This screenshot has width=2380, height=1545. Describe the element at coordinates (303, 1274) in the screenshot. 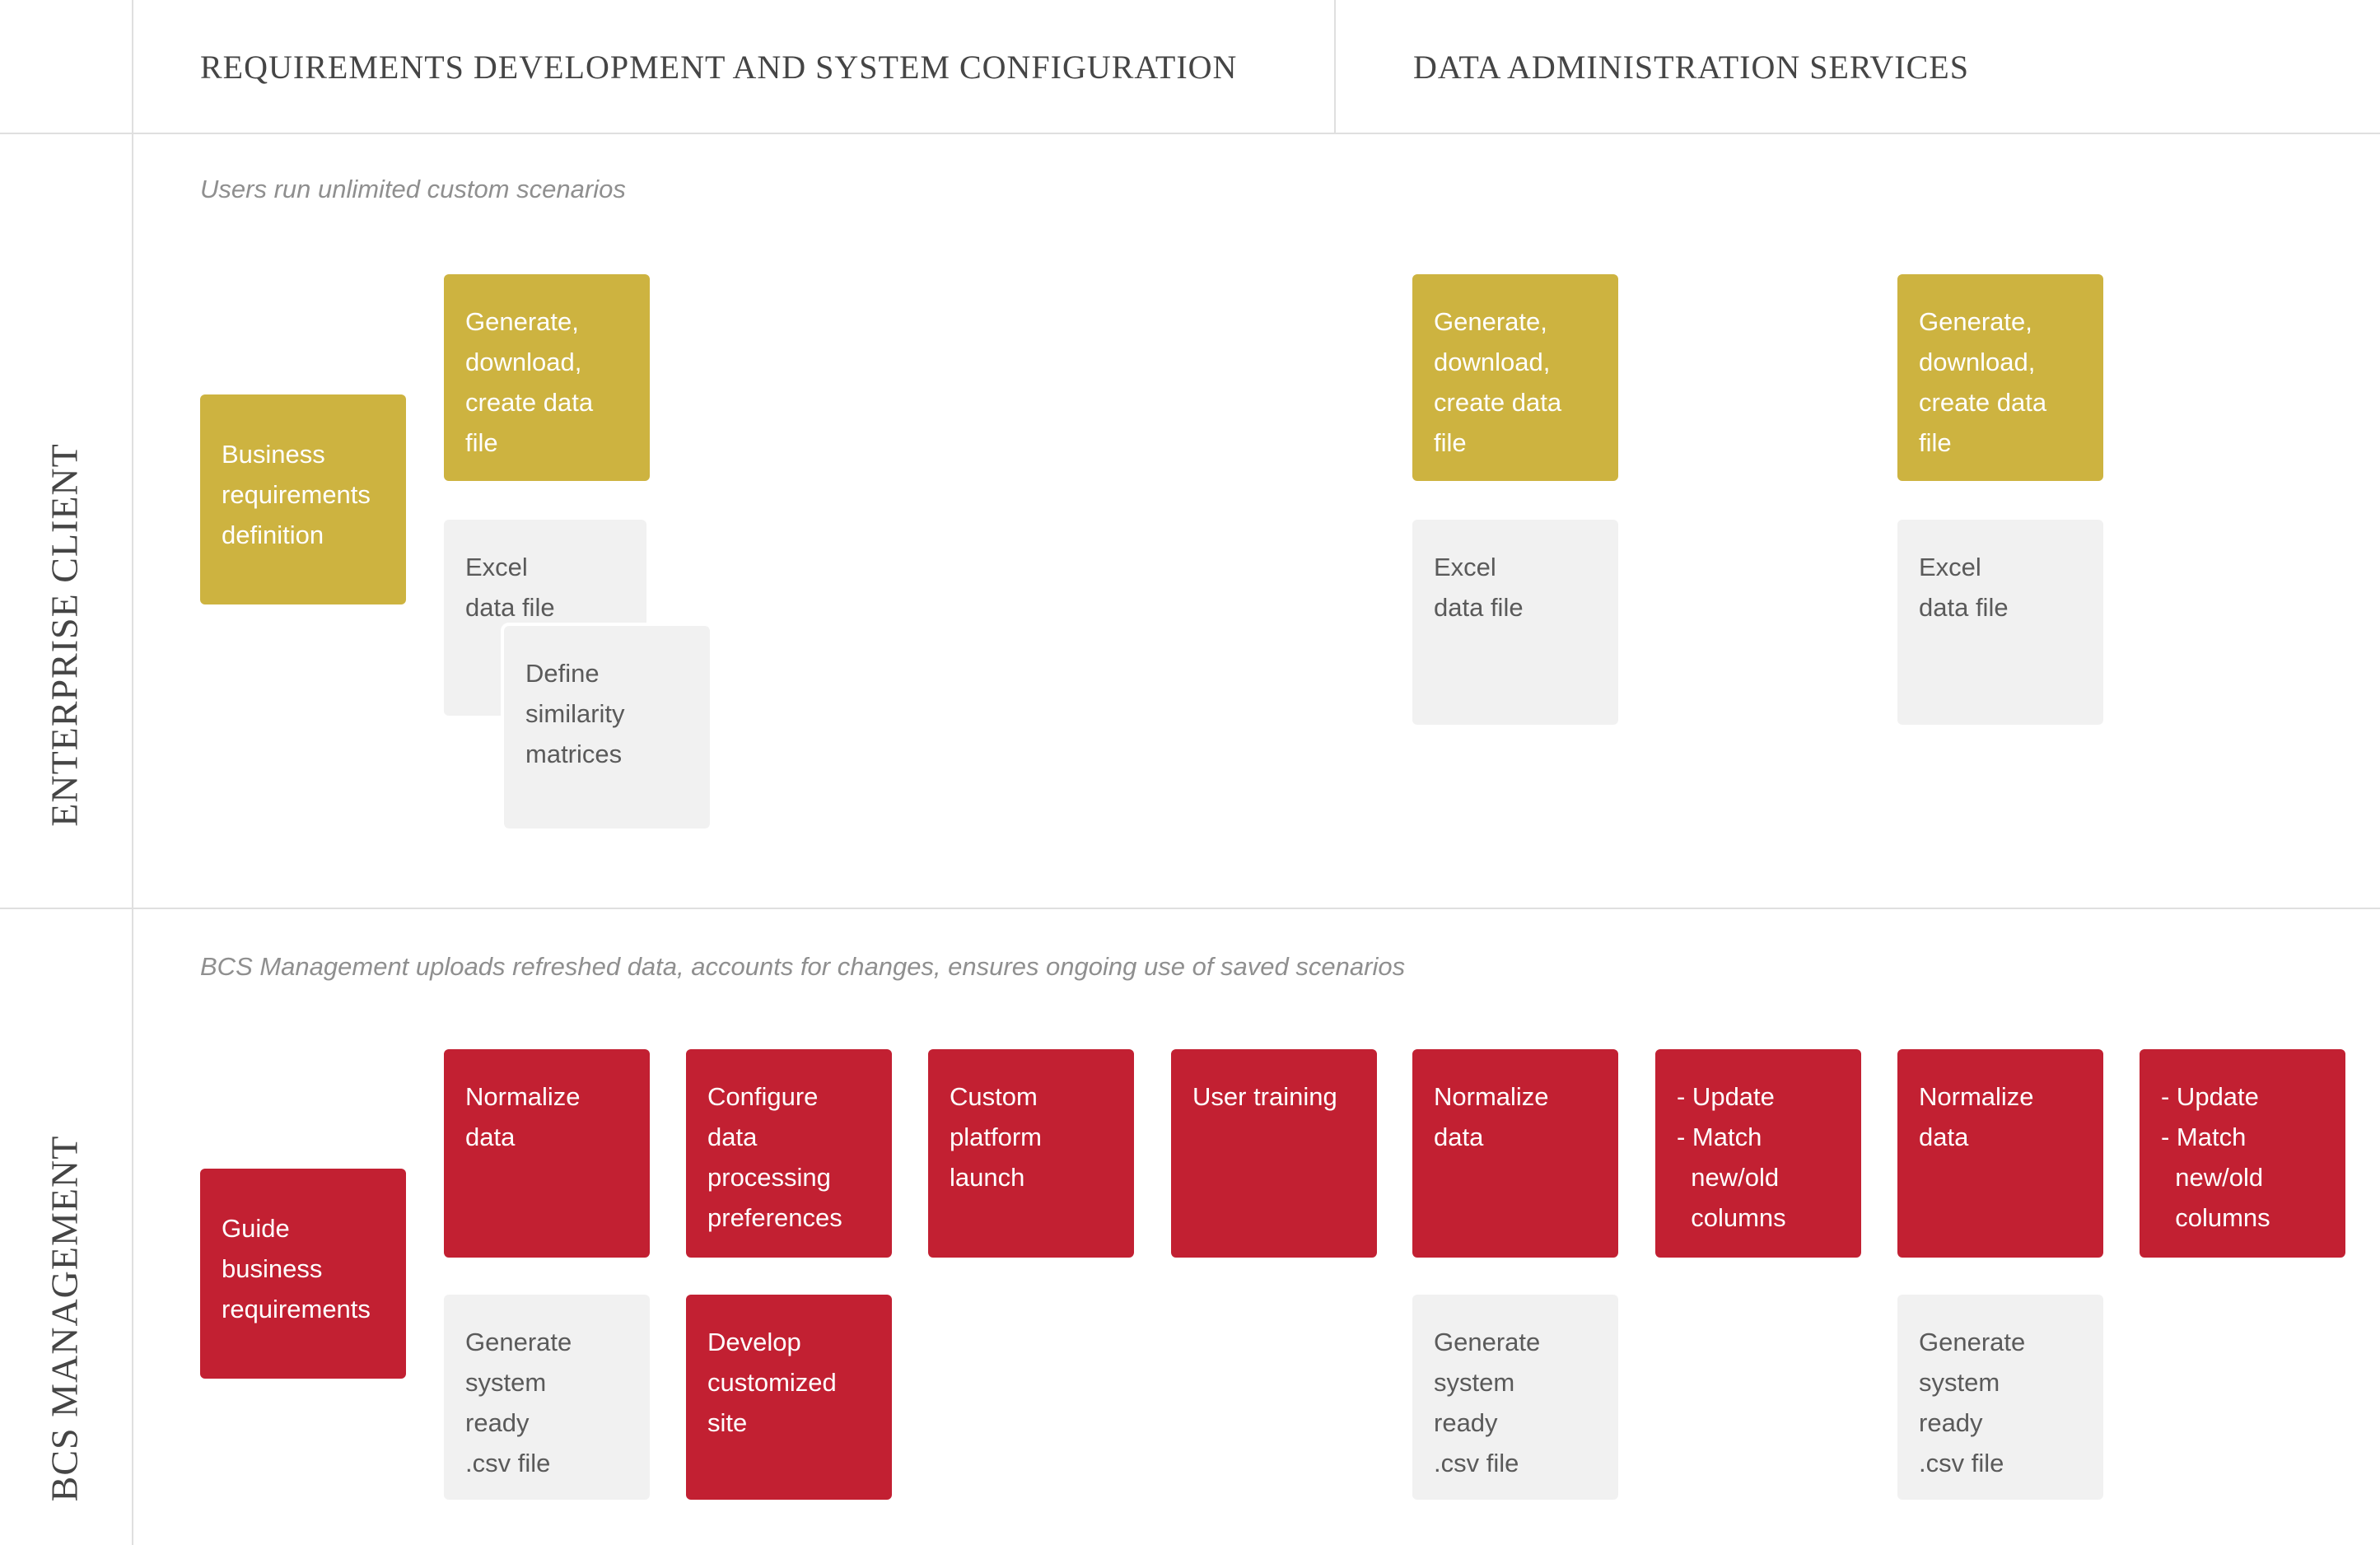

I see `box-guide-business-requirements: Guide business requirements` at that location.